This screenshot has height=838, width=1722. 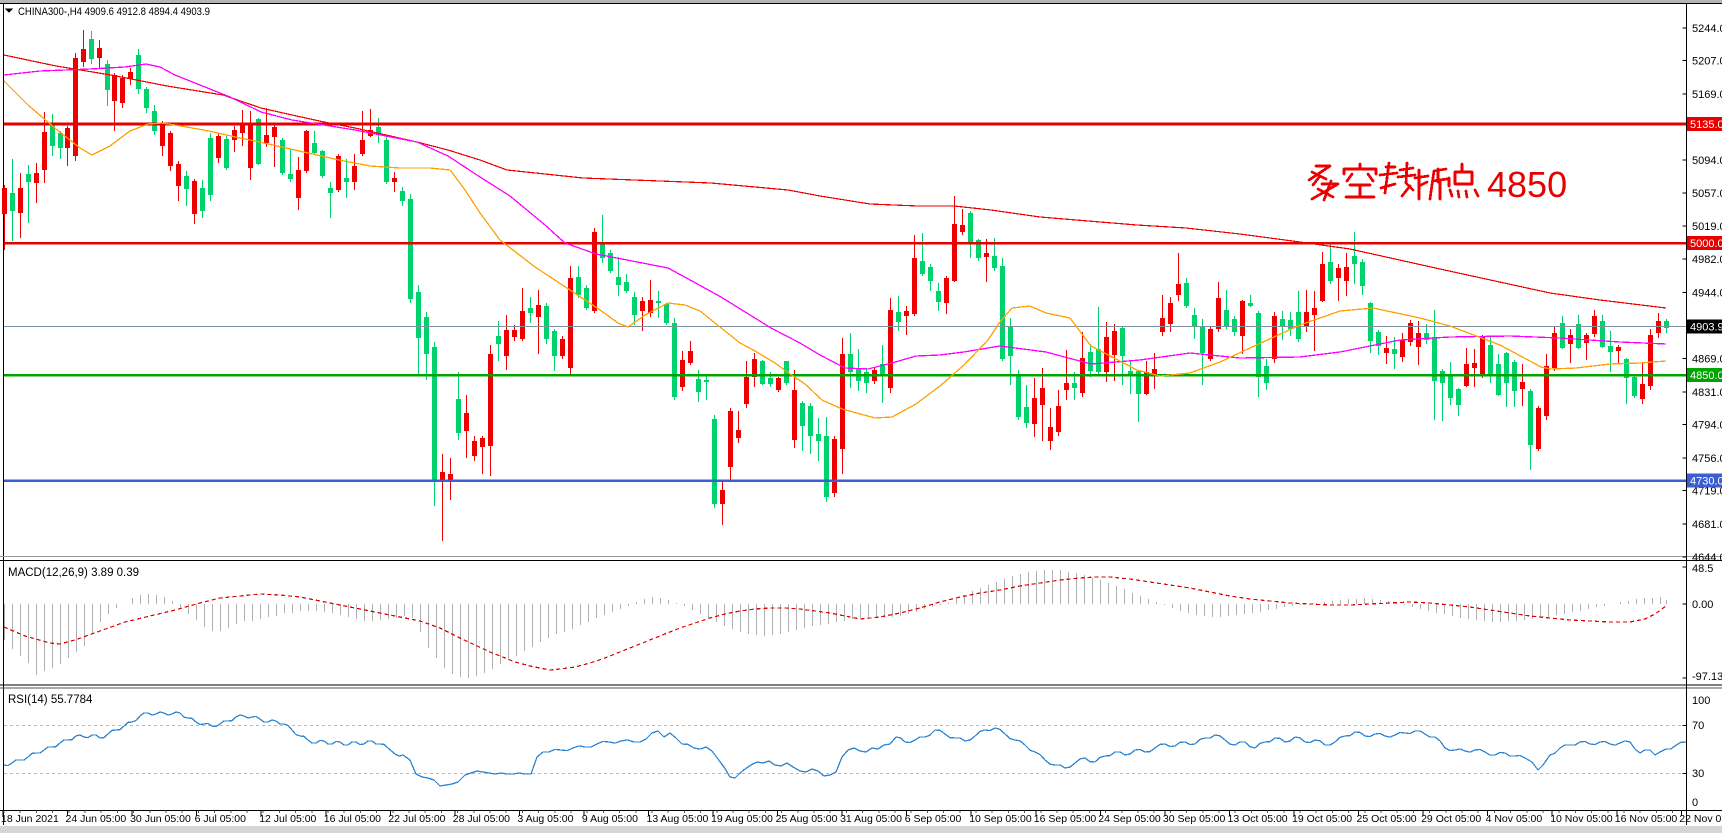 What do you see at coordinates (416, 819) in the screenshot?
I see `svg-text: 22 Jul 05:00` at bounding box center [416, 819].